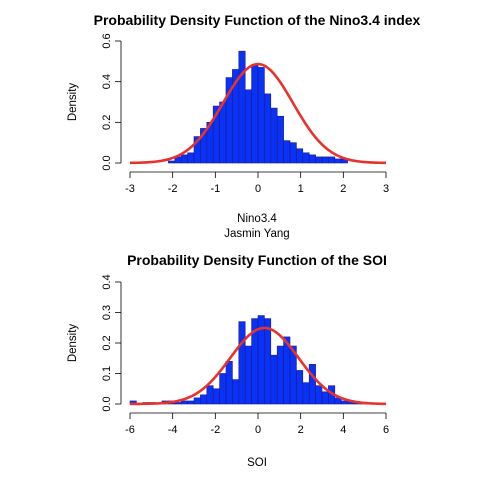 The image size is (480, 480). Describe the element at coordinates (215, 189) in the screenshot. I see `nino-x-tick-label: -1` at that location.